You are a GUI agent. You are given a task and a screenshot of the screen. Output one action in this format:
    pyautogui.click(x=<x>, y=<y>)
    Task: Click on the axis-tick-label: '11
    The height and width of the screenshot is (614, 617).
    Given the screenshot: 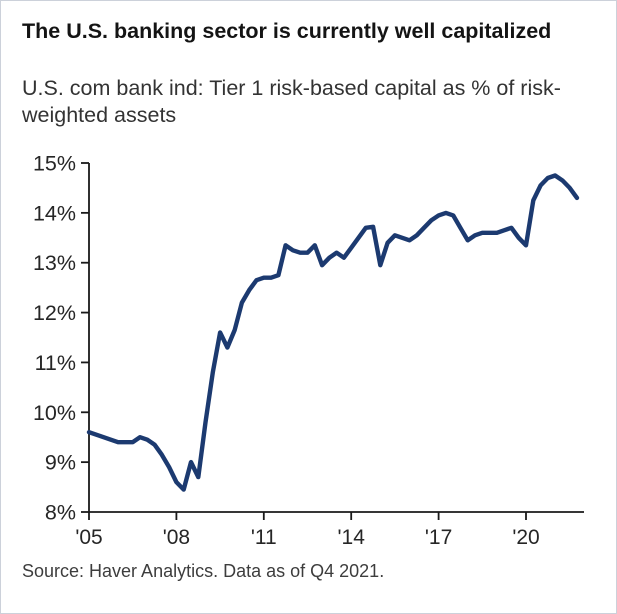 What is the action you would take?
    pyautogui.click(x=264, y=537)
    